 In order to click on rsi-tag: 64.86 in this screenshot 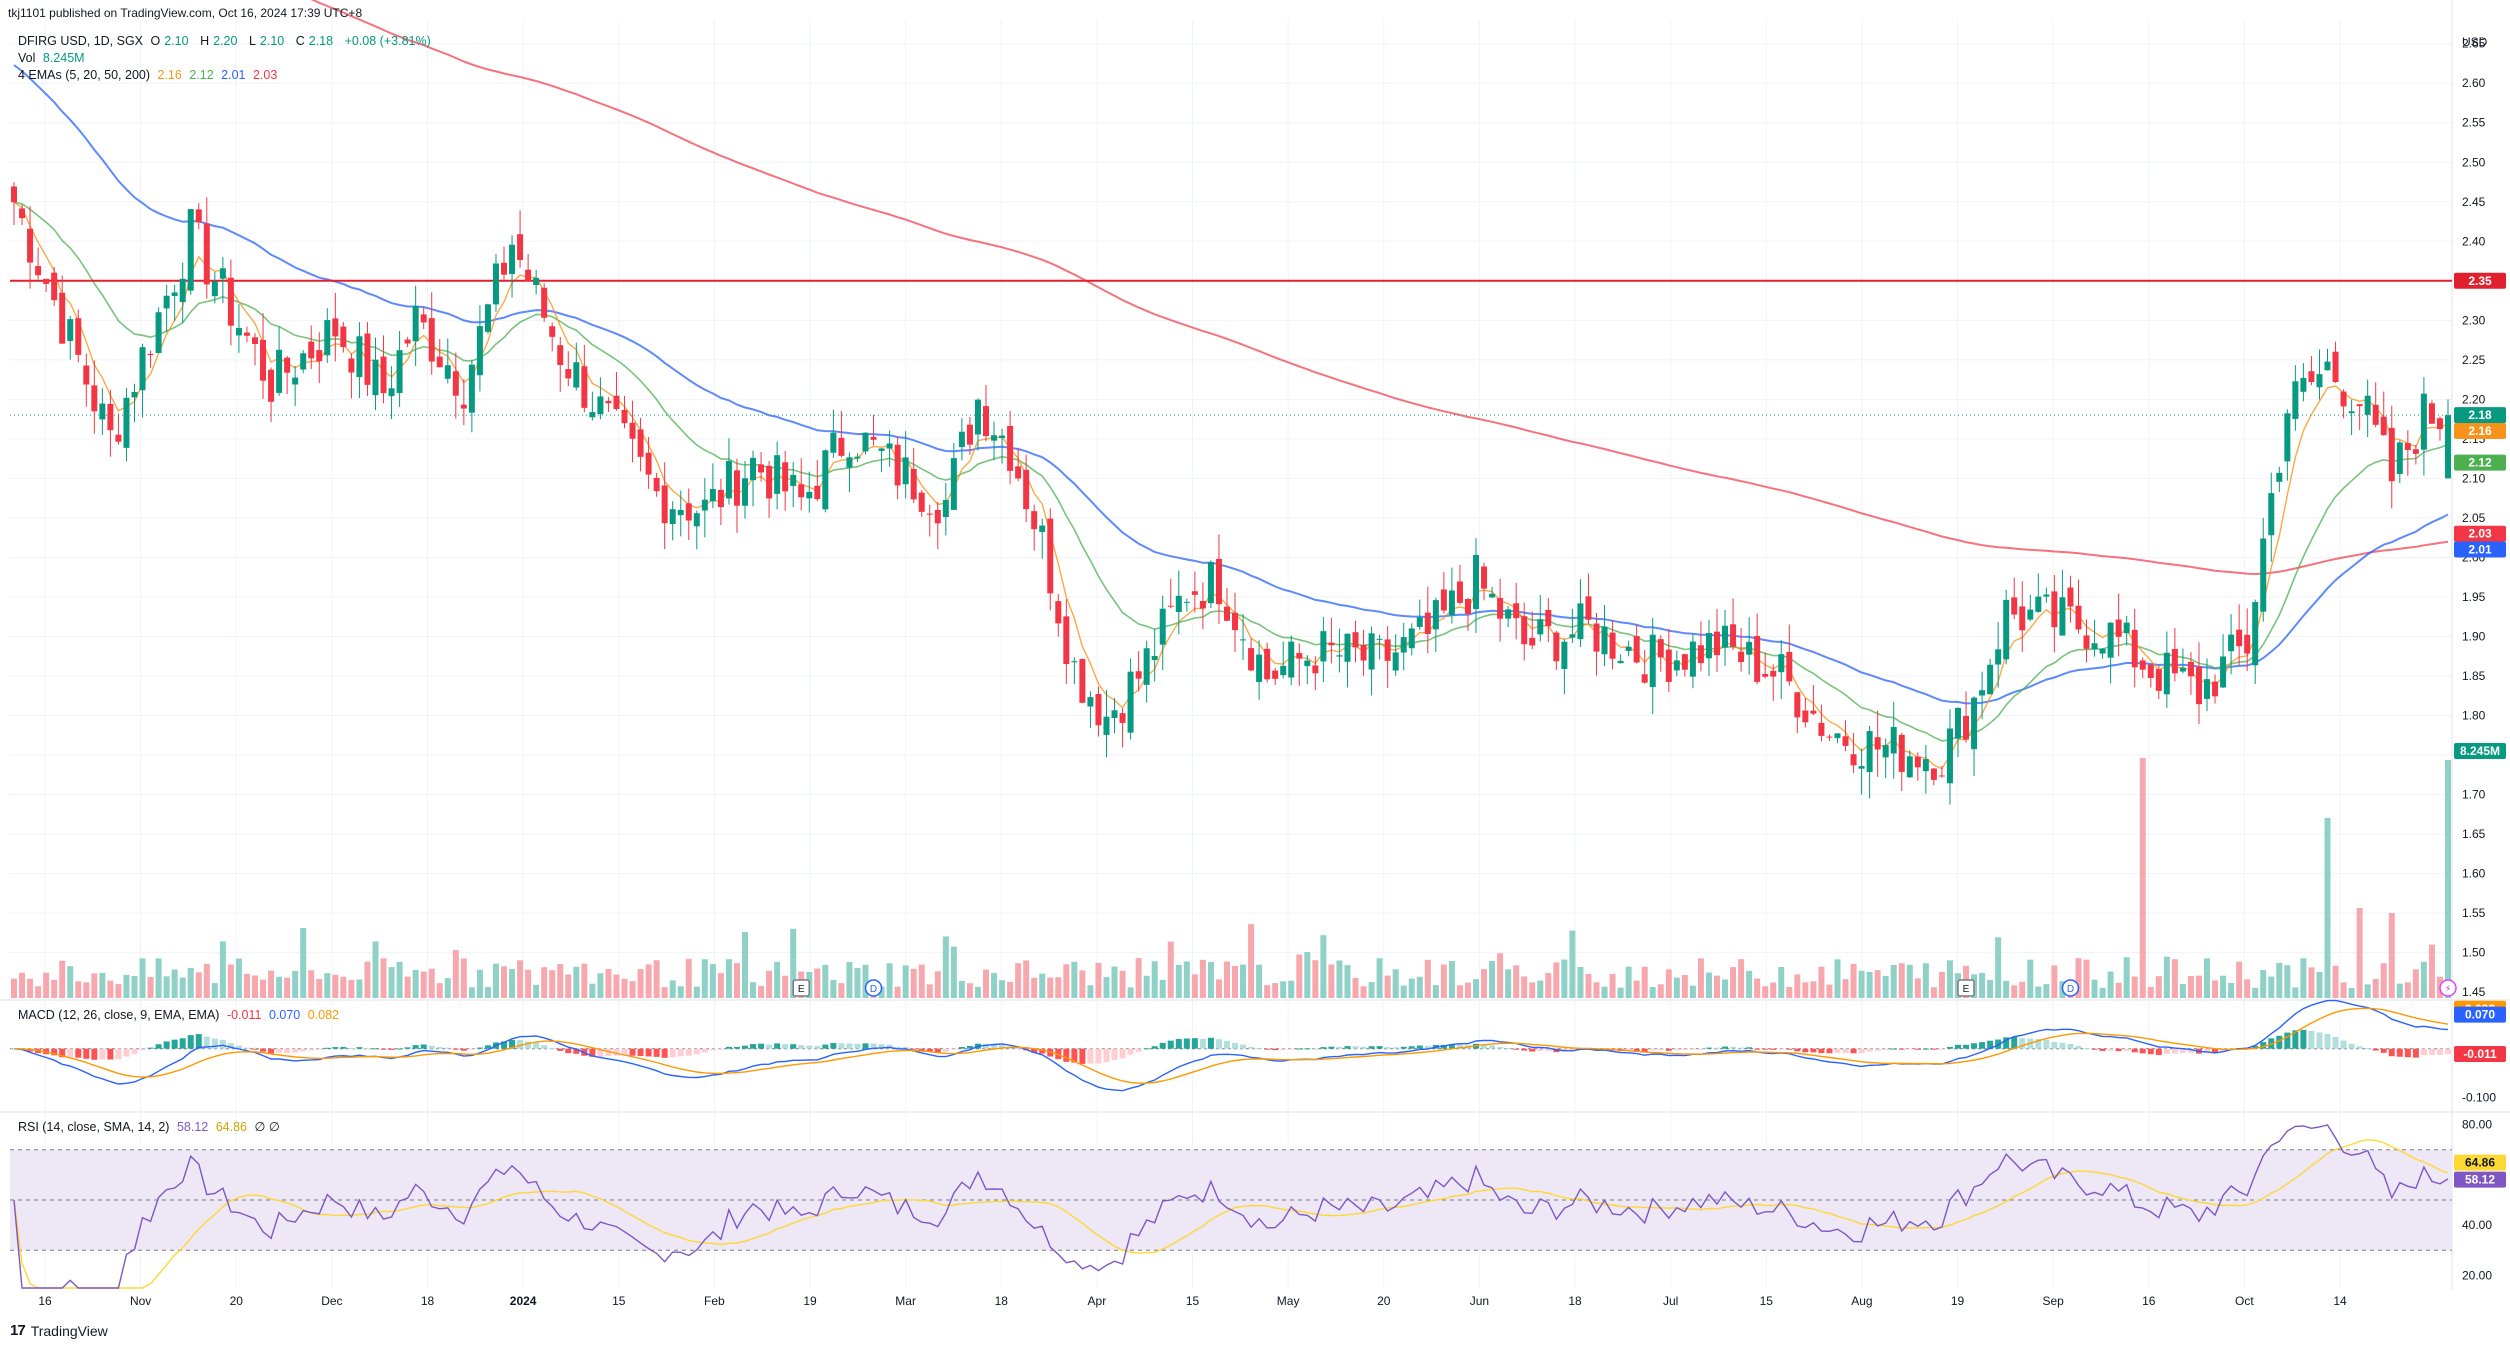, I will do `click(2480, 1162)`.